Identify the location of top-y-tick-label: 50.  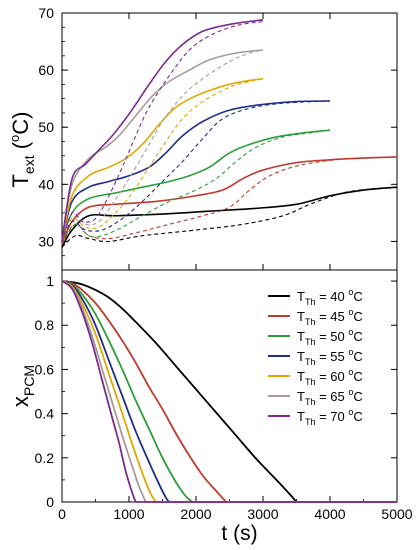
(46, 127).